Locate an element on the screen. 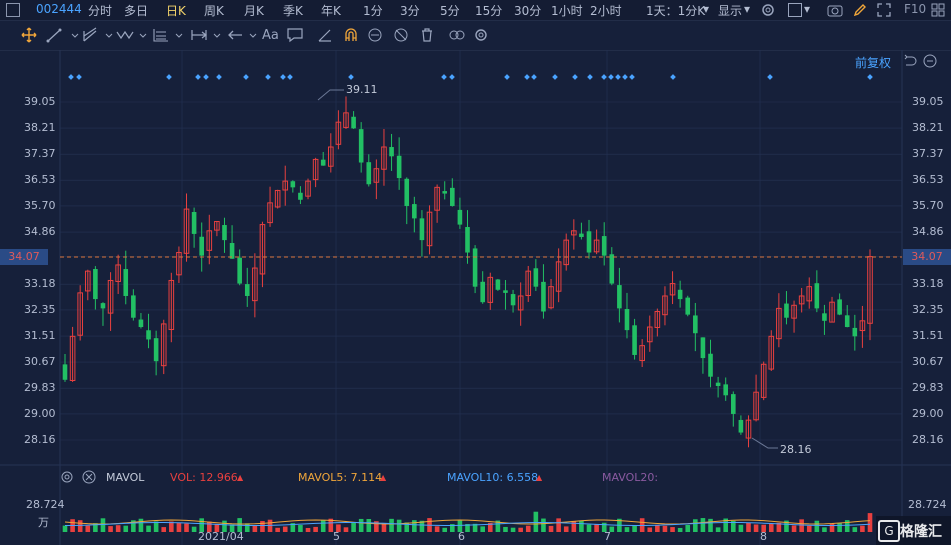 Image resolution: width=951 pixels, height=545 pixels. period-tab: 1小时 is located at coordinates (567, 11).